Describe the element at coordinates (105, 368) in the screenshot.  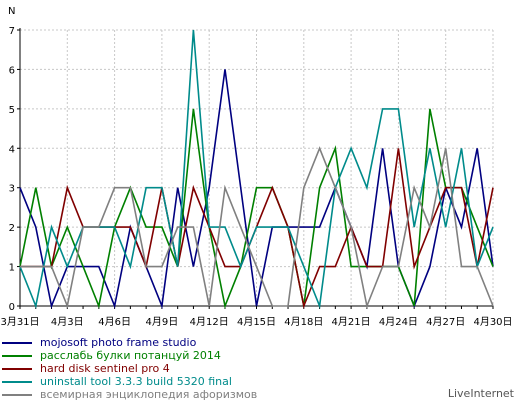
I see `legend-label: hard disk sentinel pro 4` at that location.